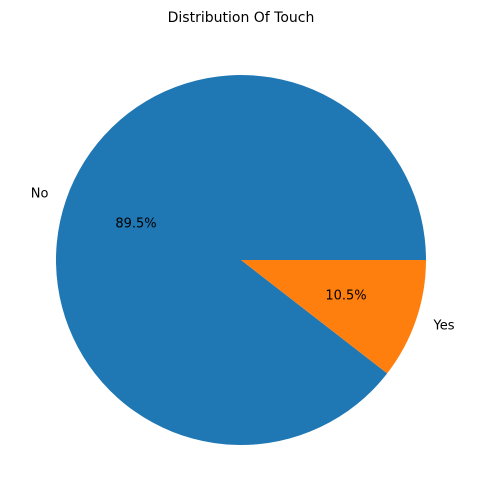 The height and width of the screenshot is (502, 482). Describe the element at coordinates (345, 295) in the screenshot. I see `percent-label-yes: 10.5%` at that location.